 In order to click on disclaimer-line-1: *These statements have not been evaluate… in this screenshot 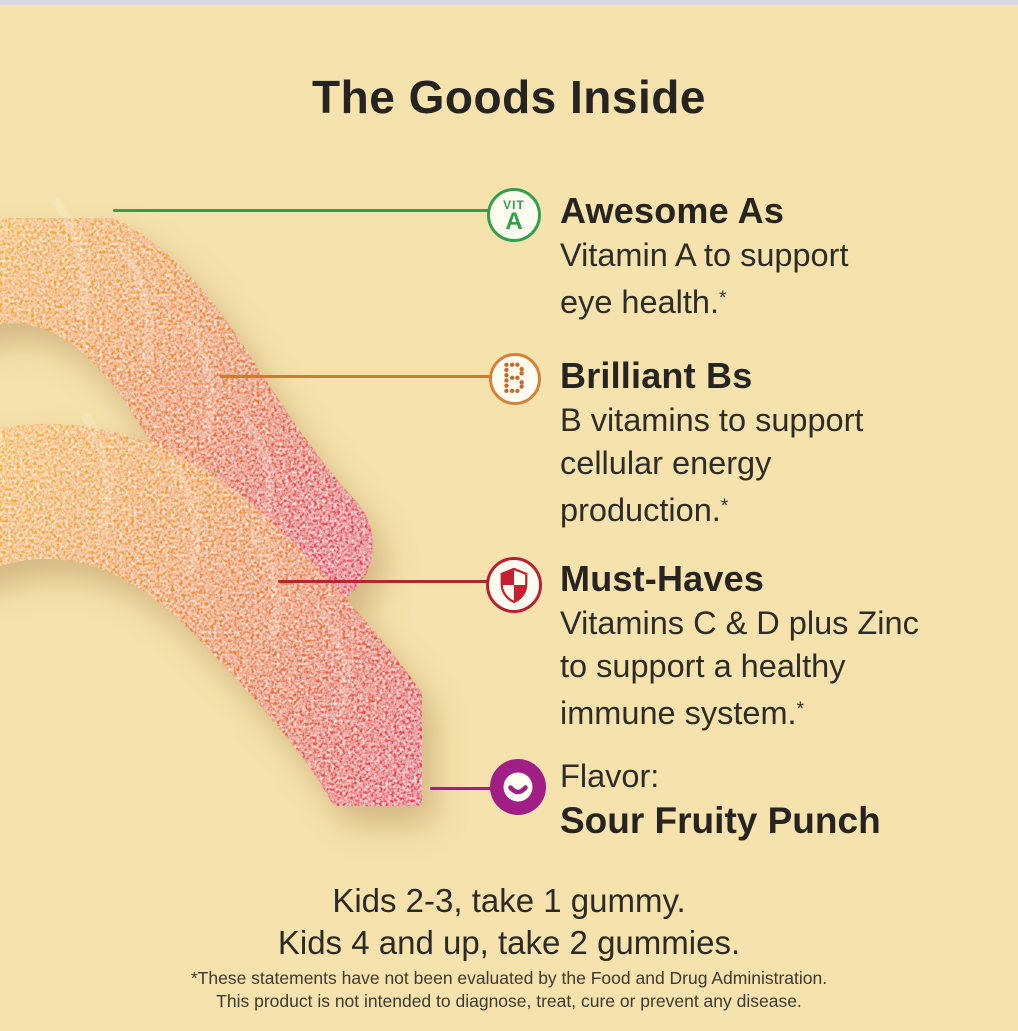, I will do `click(509, 978)`.